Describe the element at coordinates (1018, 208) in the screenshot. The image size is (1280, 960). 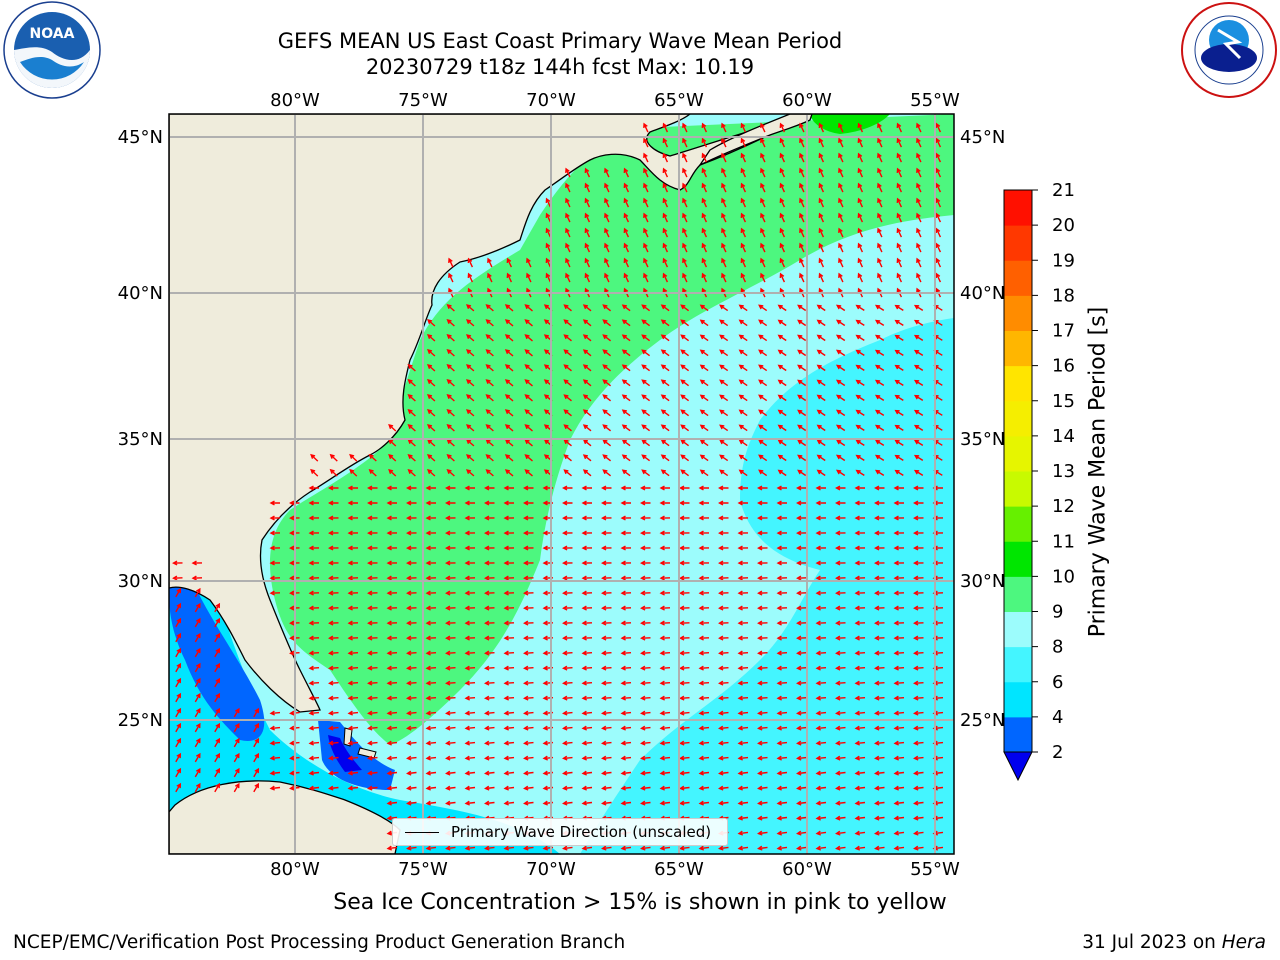
I see `colorbar-segment` at that location.